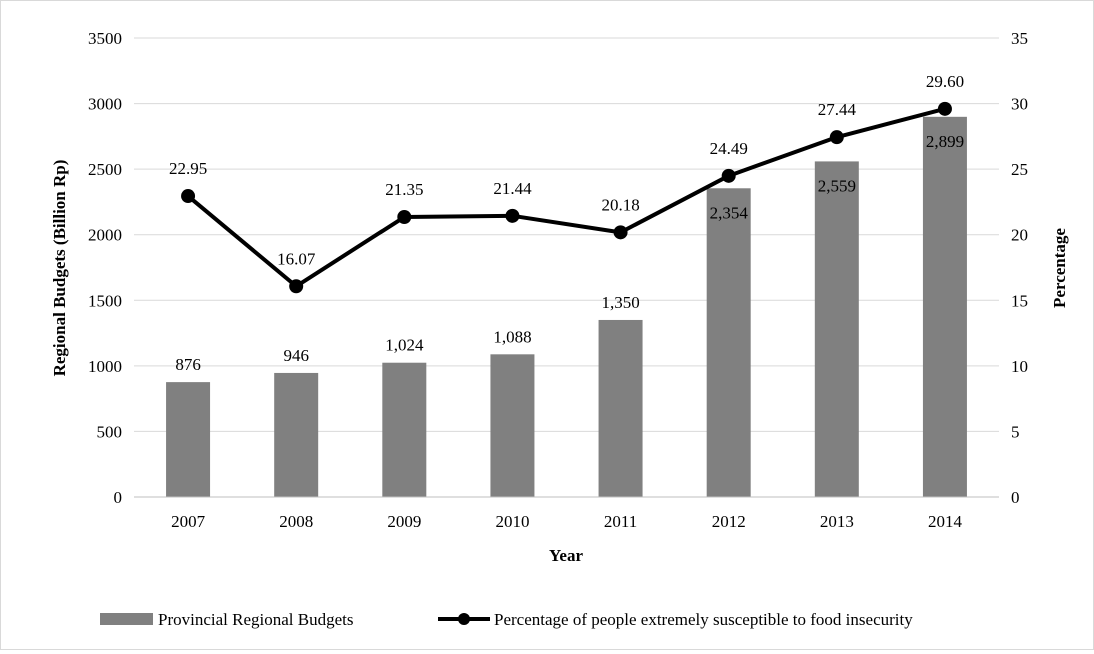 The height and width of the screenshot is (654, 1094). I want to click on x-tick-label: 2012, so click(729, 521).